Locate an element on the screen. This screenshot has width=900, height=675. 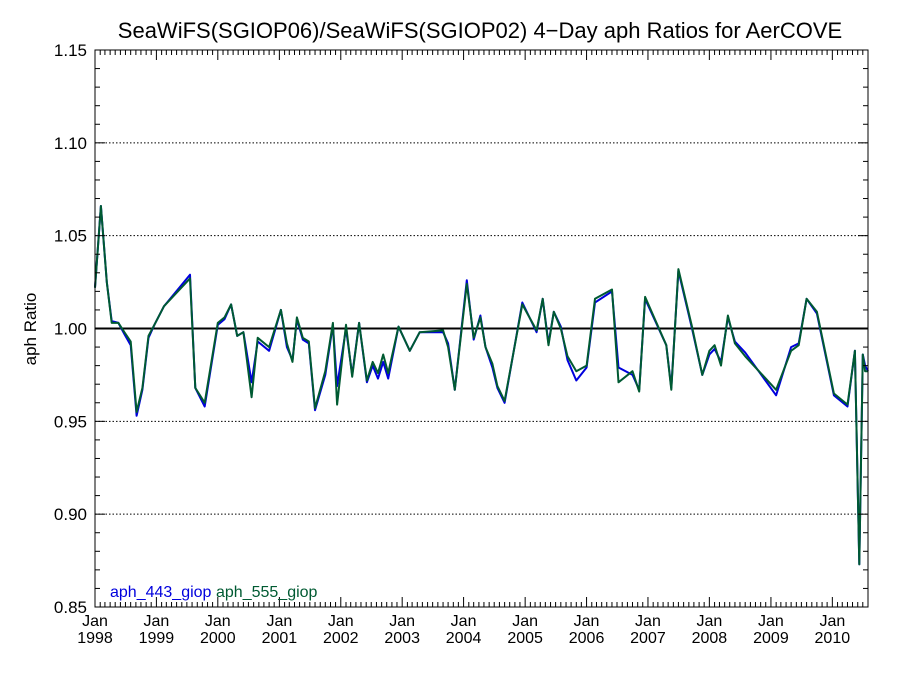
y-tick-label: 1.15 is located at coordinates (70, 50).